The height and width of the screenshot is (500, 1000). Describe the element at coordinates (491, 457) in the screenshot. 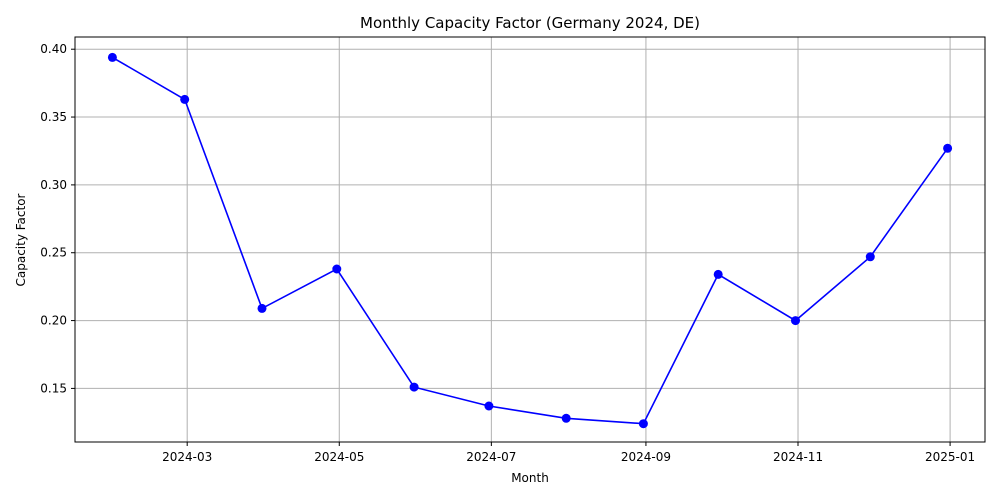

I see `x-tick-label: 2024-07` at that location.